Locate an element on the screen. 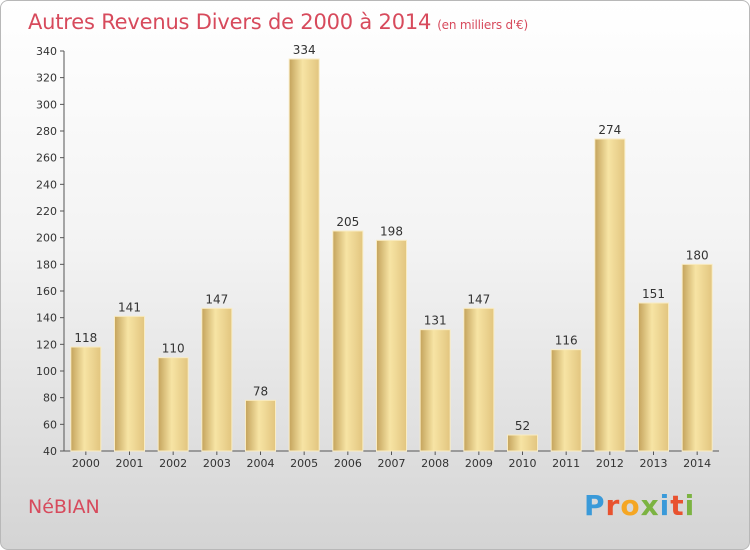 The image size is (750, 550). y-tick-label: 100 is located at coordinates (46, 371).